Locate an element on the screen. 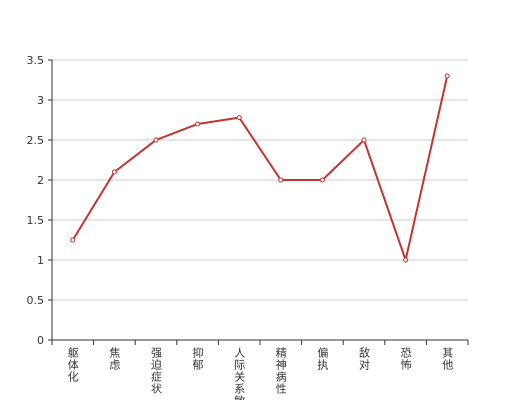 The width and height of the screenshot is (520, 400). y-tick-label: 3 is located at coordinates (40, 100).